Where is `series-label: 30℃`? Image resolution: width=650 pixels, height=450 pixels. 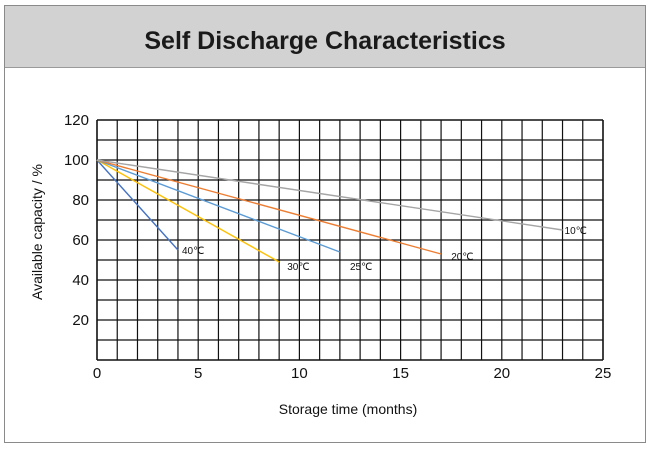 series-label: 30℃ is located at coordinates (298, 267).